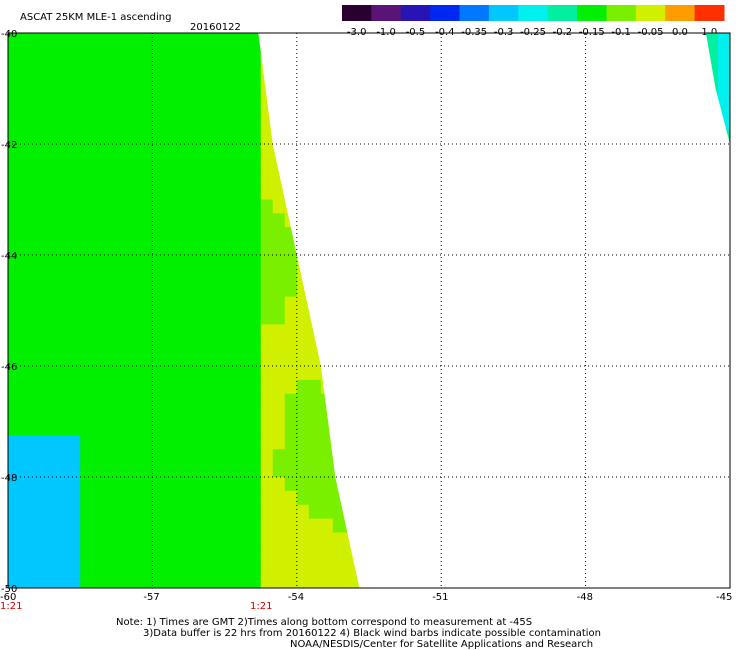 The height and width of the screenshot is (650, 740). I want to click on colorbar-swatch, so click(650, 13).